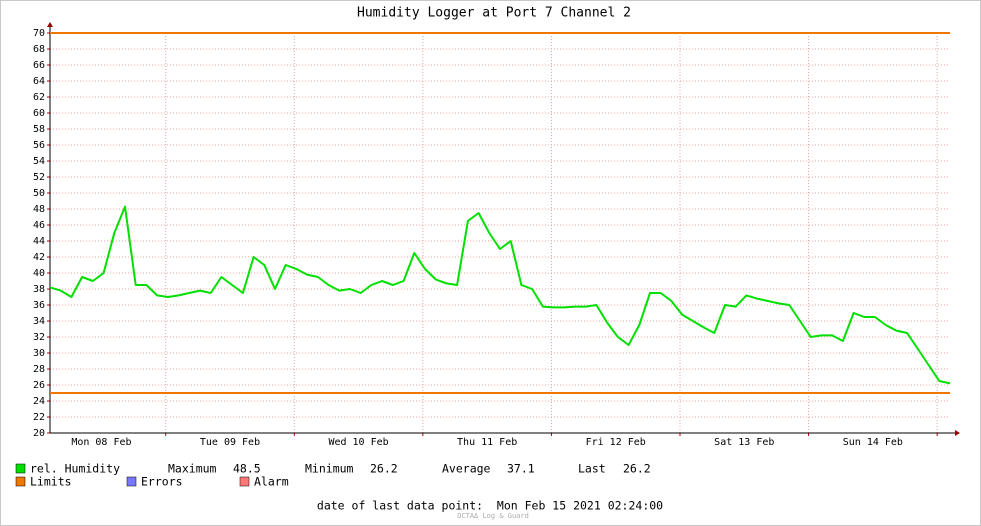 The height and width of the screenshot is (526, 981). What do you see at coordinates (39, 433) in the screenshot?
I see `y-tick-label: 20` at bounding box center [39, 433].